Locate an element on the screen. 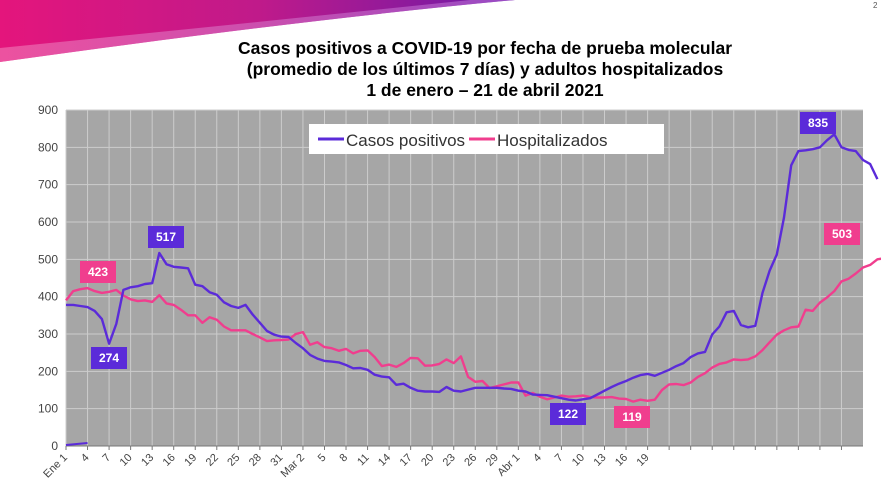 This screenshot has width=881, height=491. data-label: 835 is located at coordinates (818, 123).